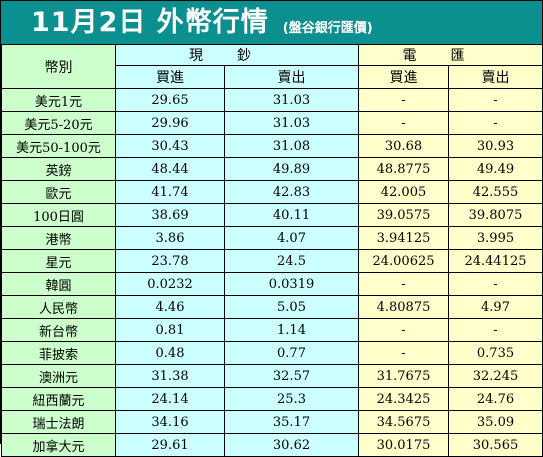 The width and height of the screenshot is (543, 457). What do you see at coordinates (403, 261) in the screenshot?
I see `remit-buy-cell: 24.00625` at bounding box center [403, 261].